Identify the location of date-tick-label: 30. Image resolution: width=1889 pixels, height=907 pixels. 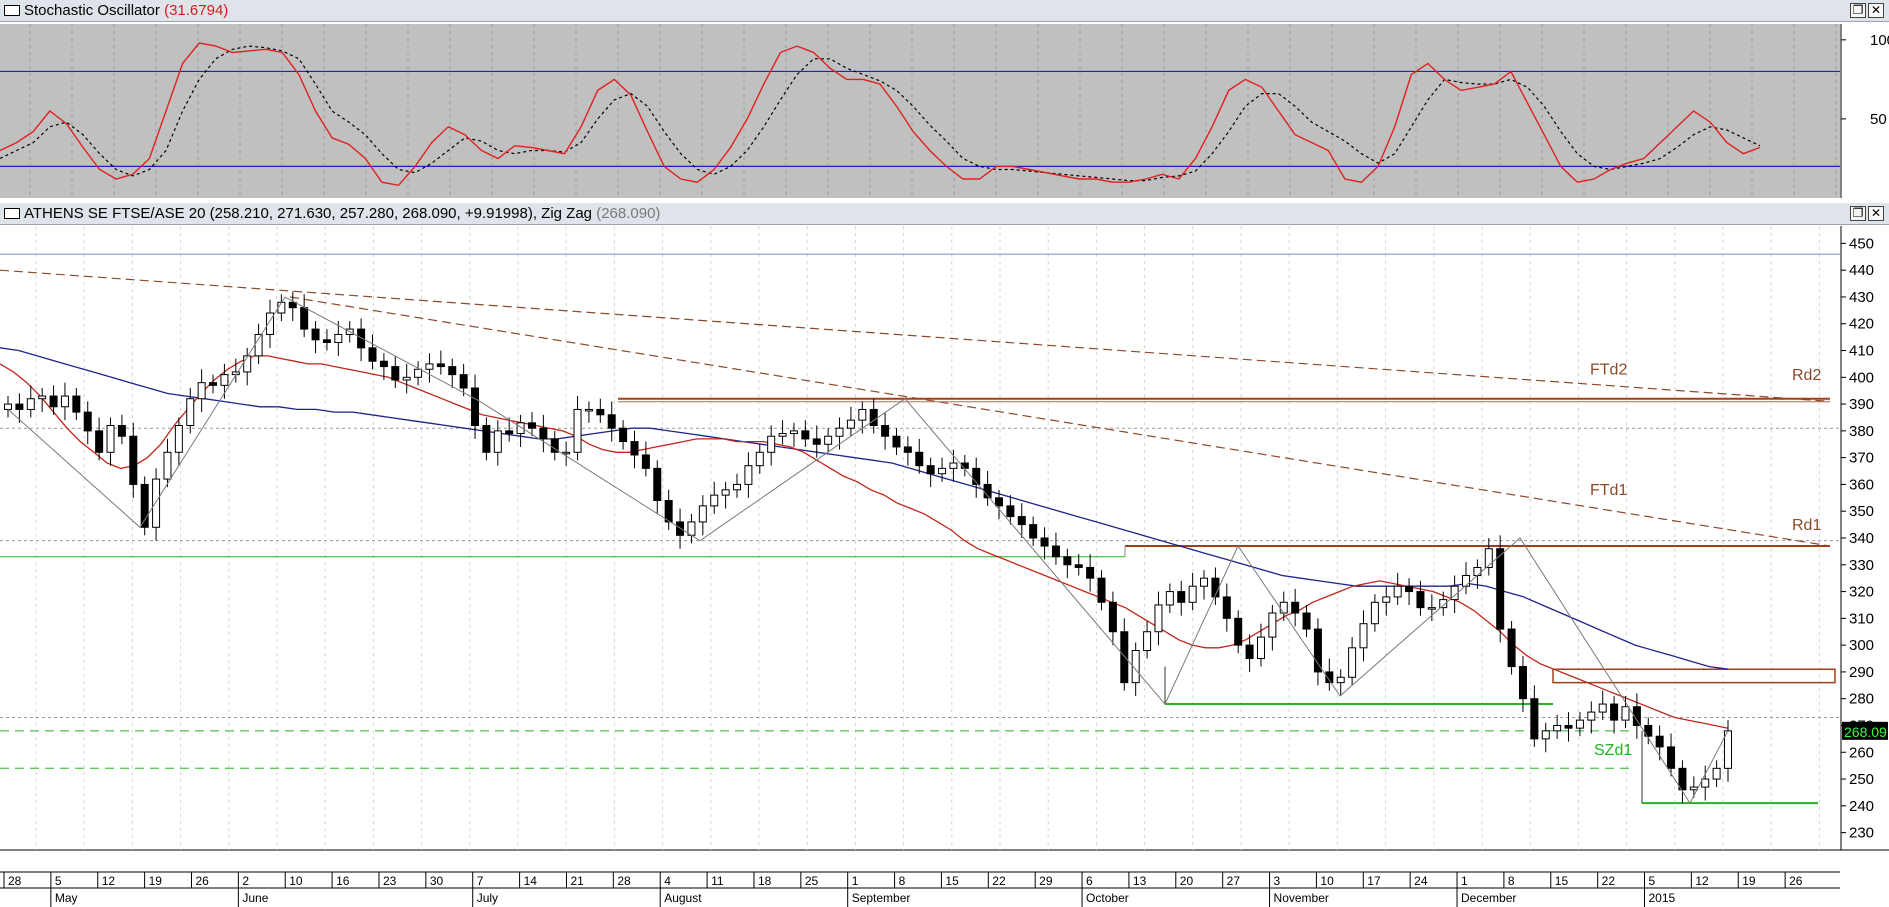
(437, 881).